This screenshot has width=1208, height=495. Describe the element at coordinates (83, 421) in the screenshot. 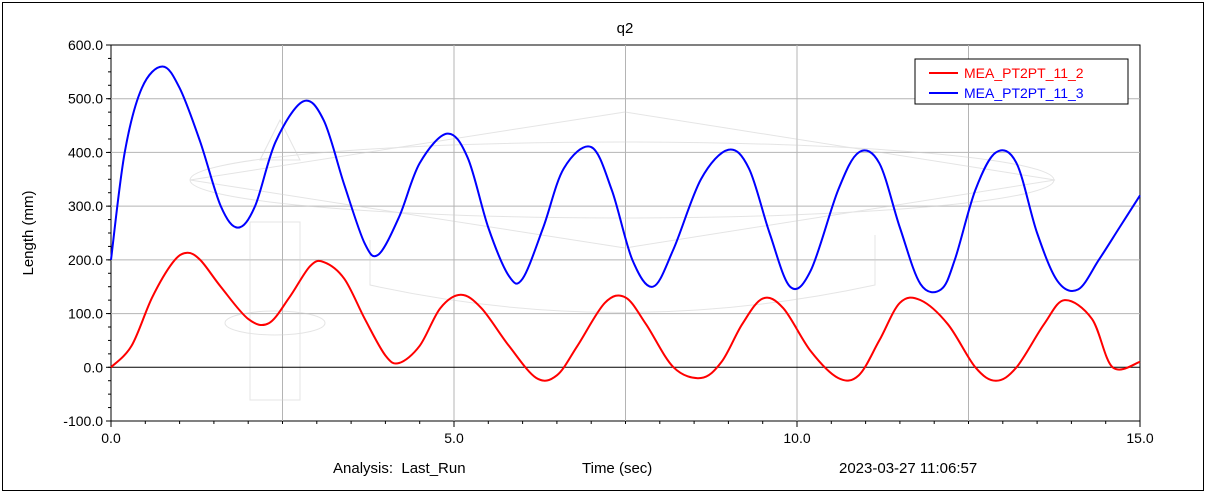

I see `y-tick-label: -100.0` at that location.